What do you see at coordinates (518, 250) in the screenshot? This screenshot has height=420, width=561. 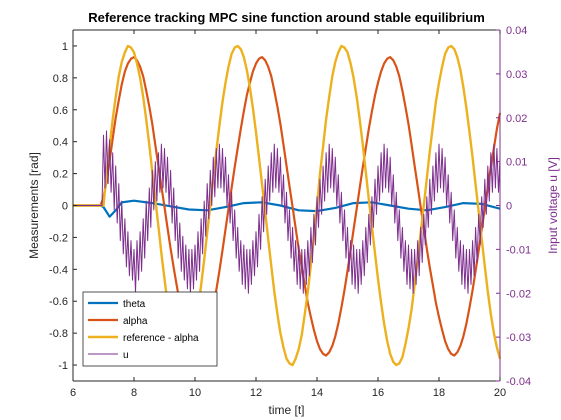 I see `y-tick-label-right: -0.01` at bounding box center [518, 250].